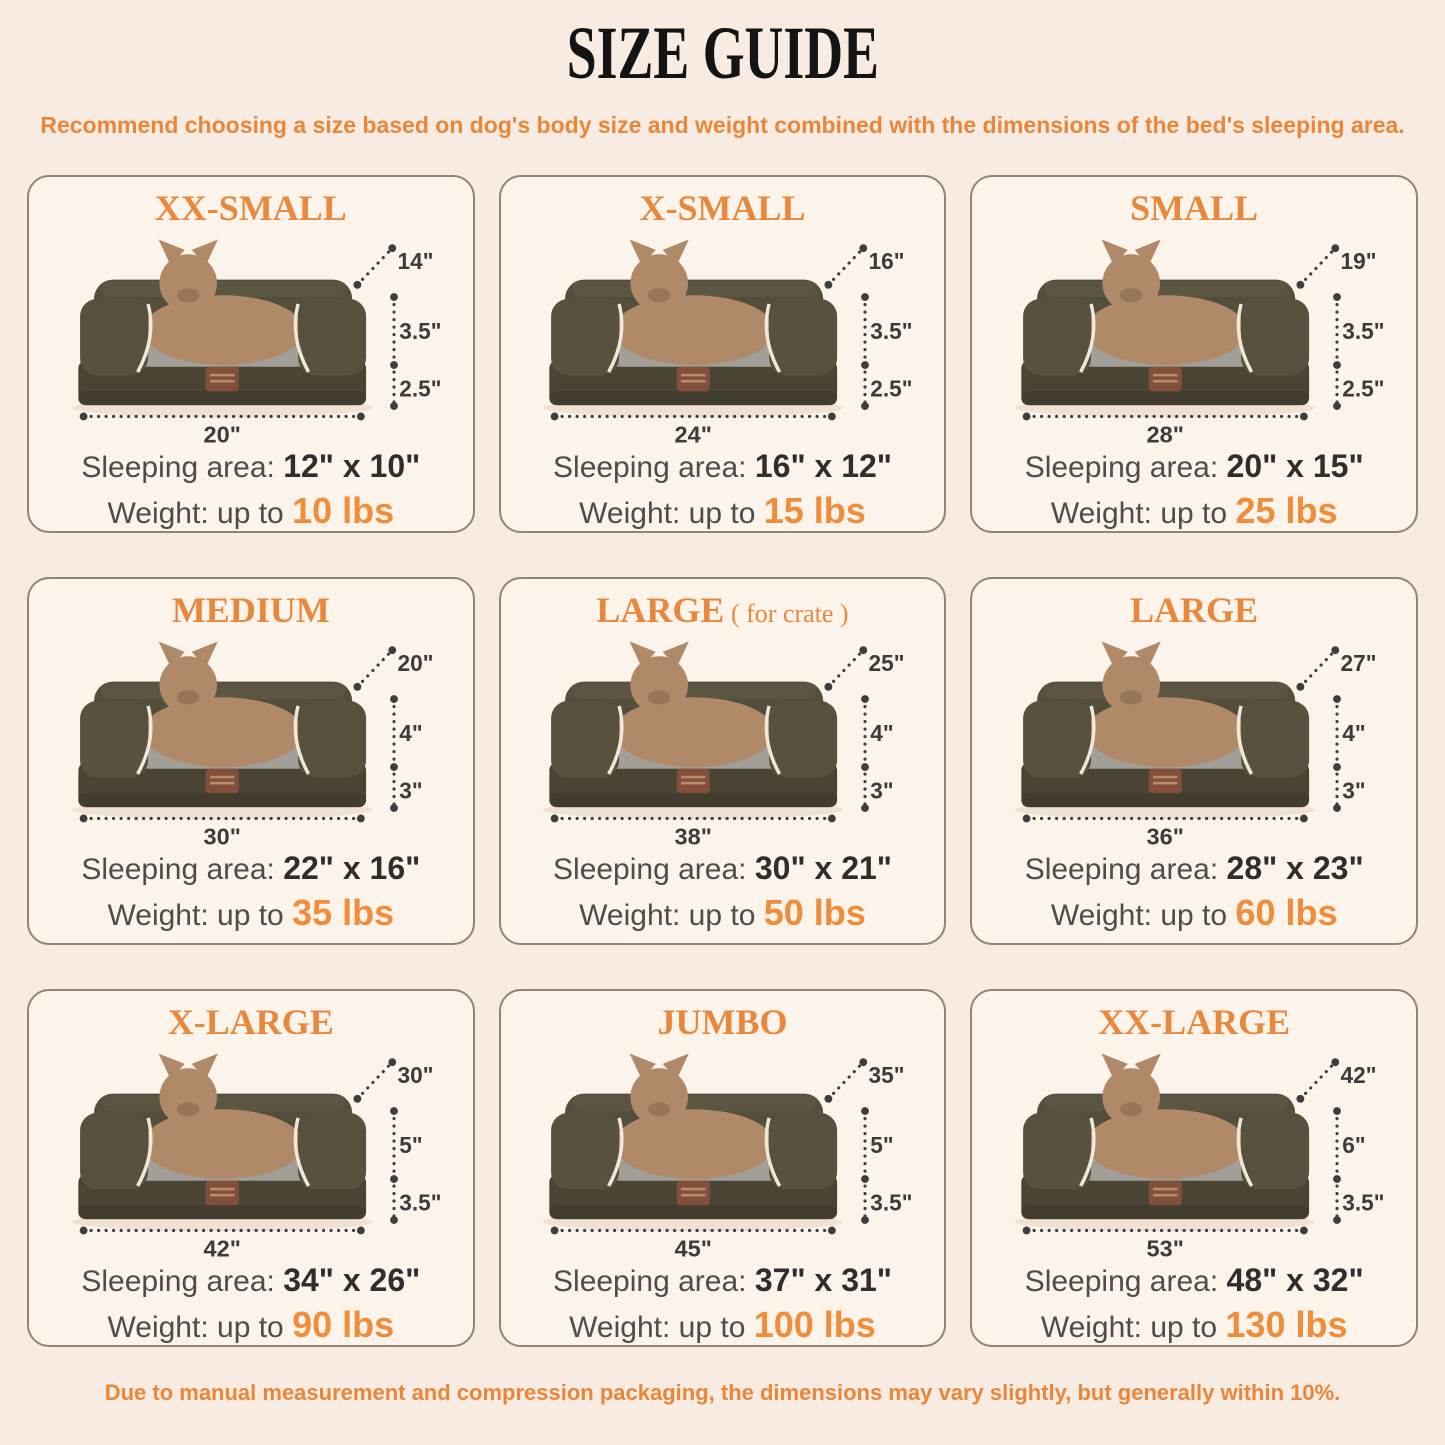  What do you see at coordinates (1199, 342) in the screenshot?
I see `bed-illustration: 19" 3.5" 2.5" 28"` at bounding box center [1199, 342].